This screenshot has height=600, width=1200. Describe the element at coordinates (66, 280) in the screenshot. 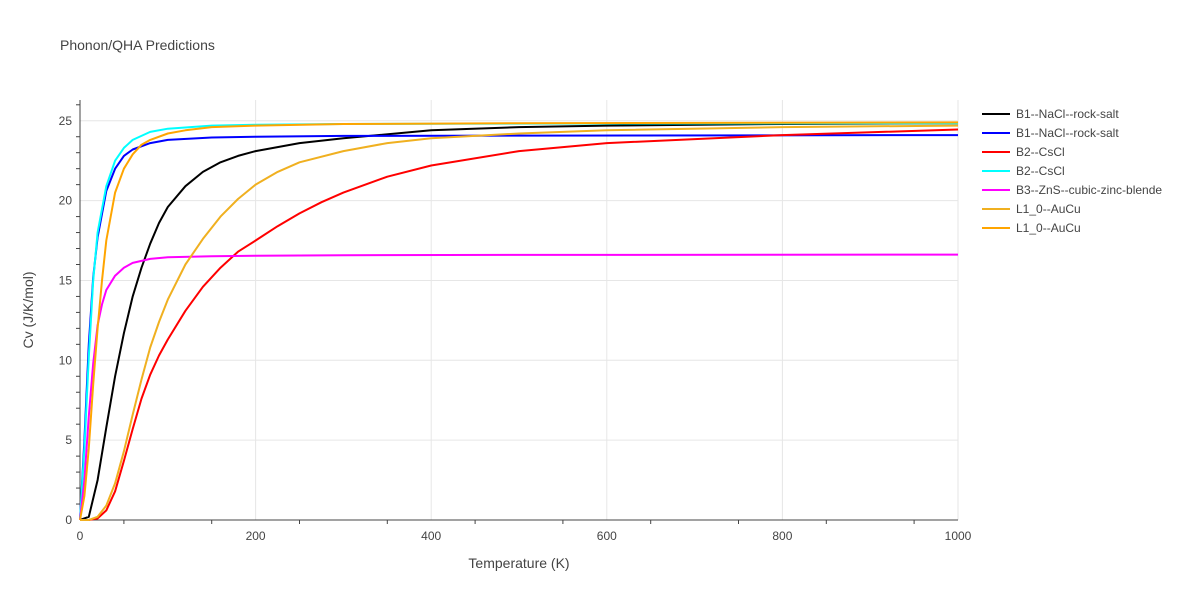

I see `y-tick-label: 15` at that location.